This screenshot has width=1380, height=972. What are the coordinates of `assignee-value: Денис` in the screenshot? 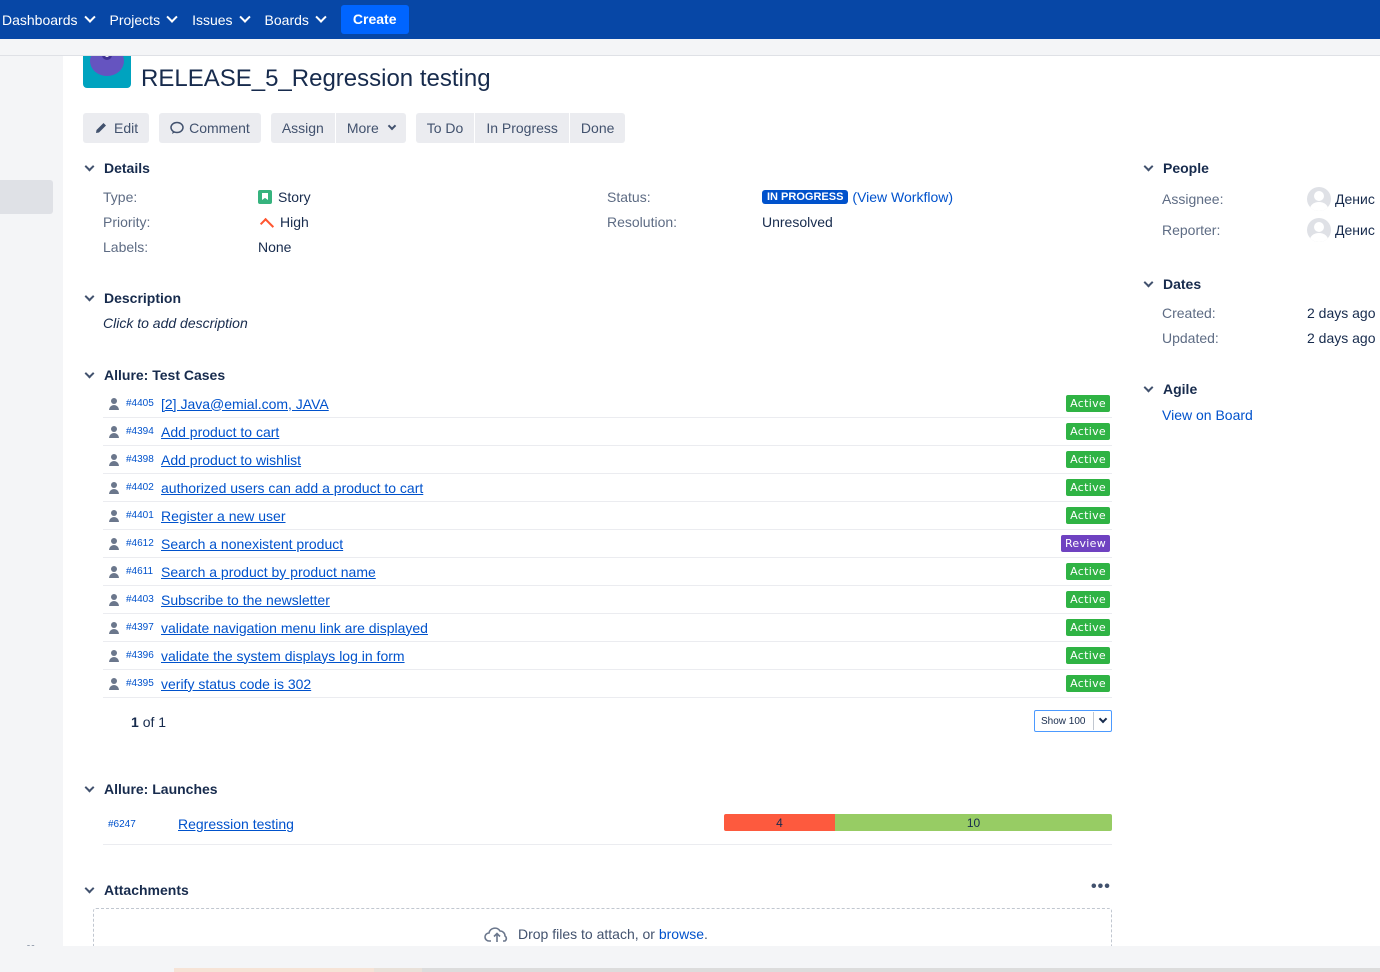 It's located at (1341, 199).